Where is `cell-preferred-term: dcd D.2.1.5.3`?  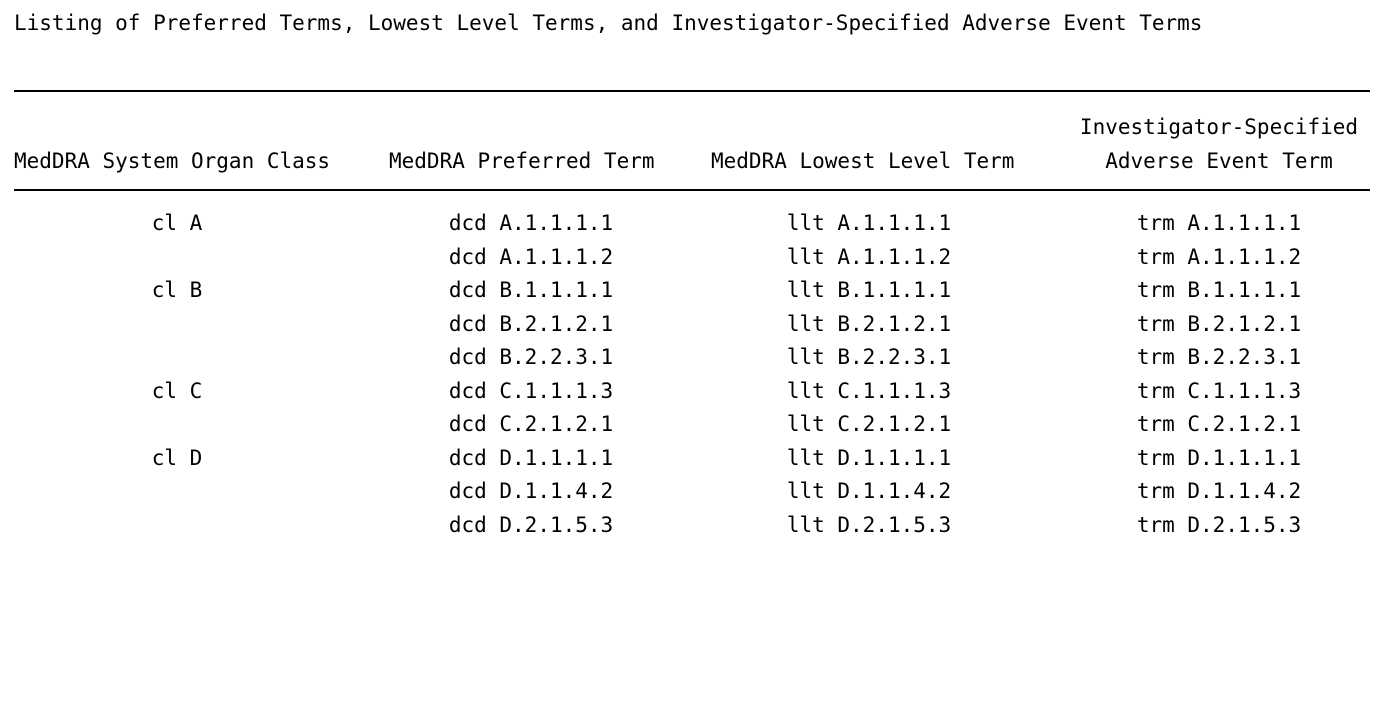
cell-preferred-term: dcd D.2.1.5.3 is located at coordinates (531, 524).